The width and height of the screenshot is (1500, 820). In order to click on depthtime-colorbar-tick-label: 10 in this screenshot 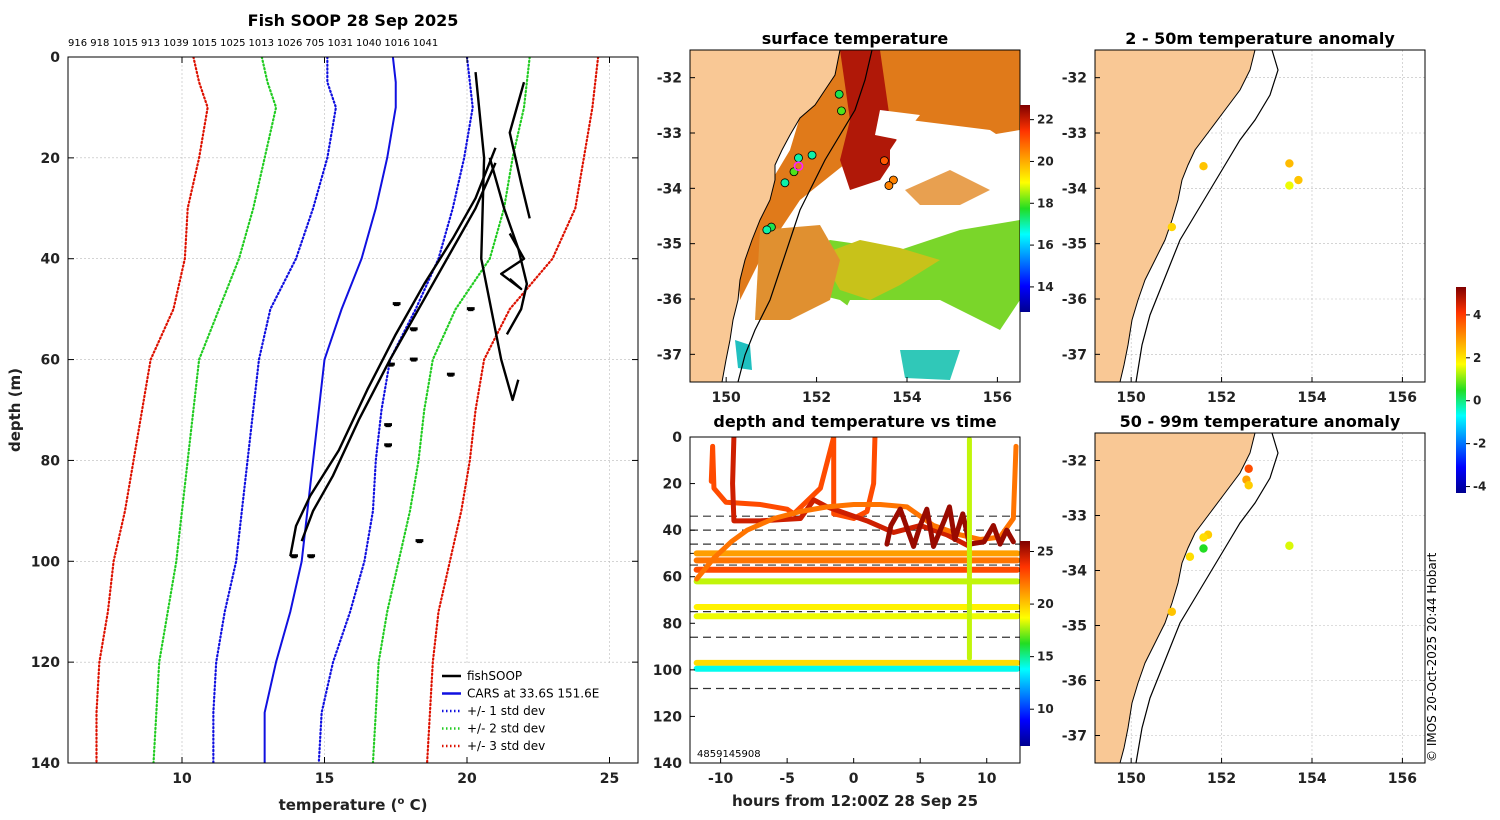, I will do `click(1045, 709)`.